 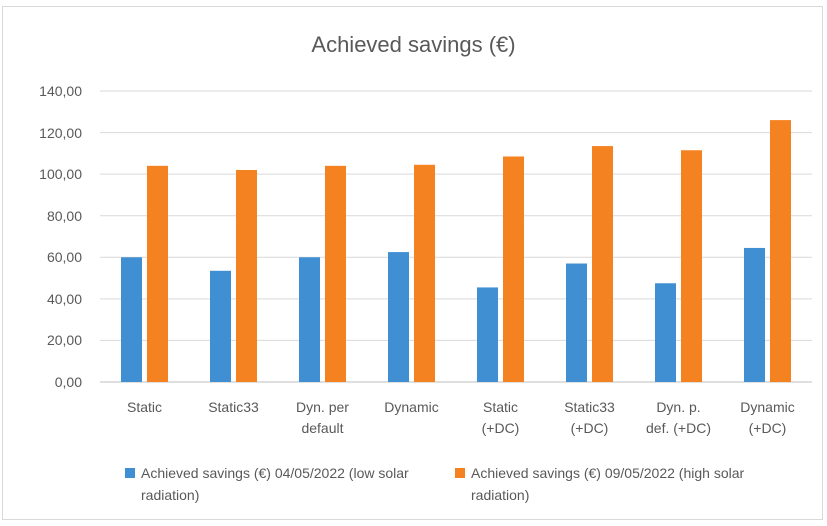 What do you see at coordinates (413, 44) in the screenshot?
I see `chart-title: Achieved savings (€)` at bounding box center [413, 44].